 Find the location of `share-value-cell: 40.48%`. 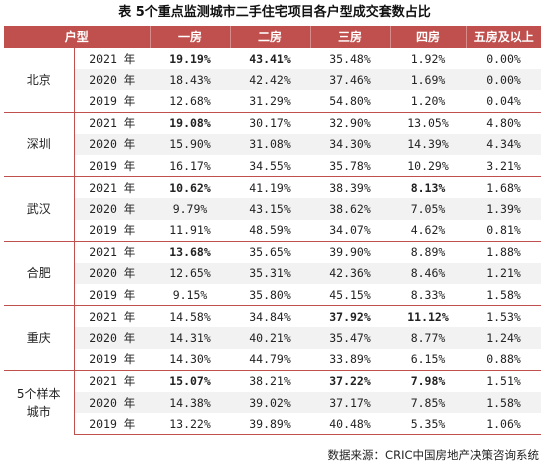

share-value-cell: 40.48% is located at coordinates (350, 424).